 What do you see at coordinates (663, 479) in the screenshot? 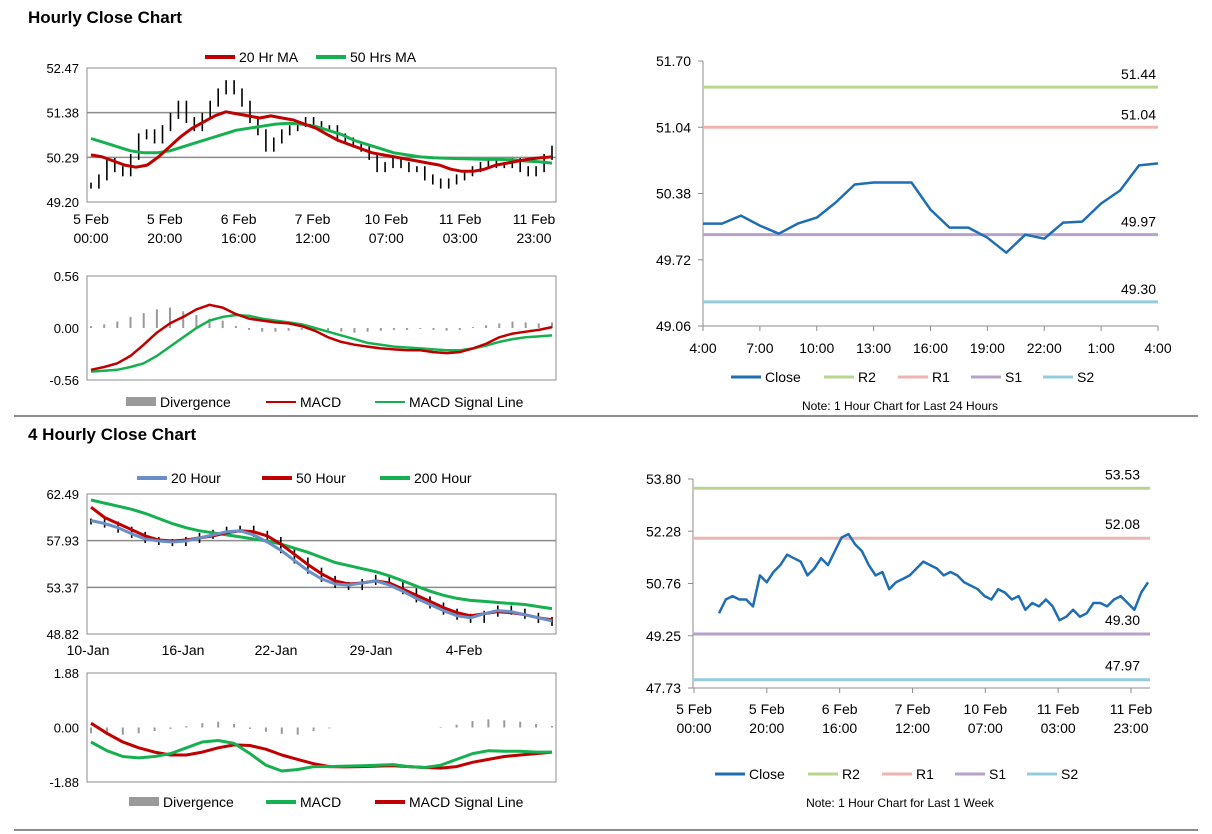
I see `four-hourly-levels-ytick: 53.80` at bounding box center [663, 479].